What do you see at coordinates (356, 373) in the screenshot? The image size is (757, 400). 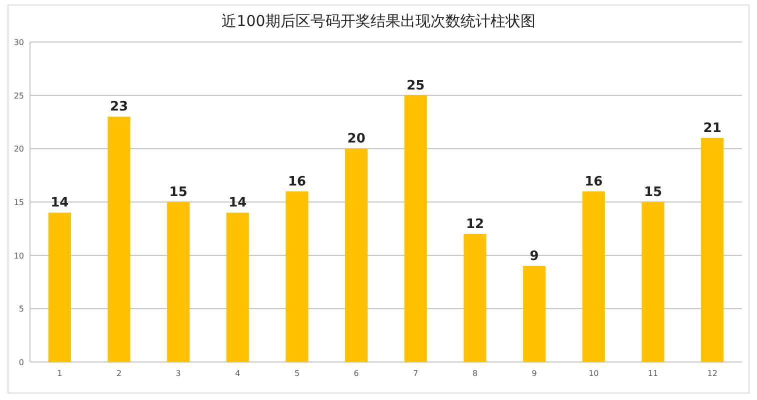 I see `x-tick-label: 6` at bounding box center [356, 373].